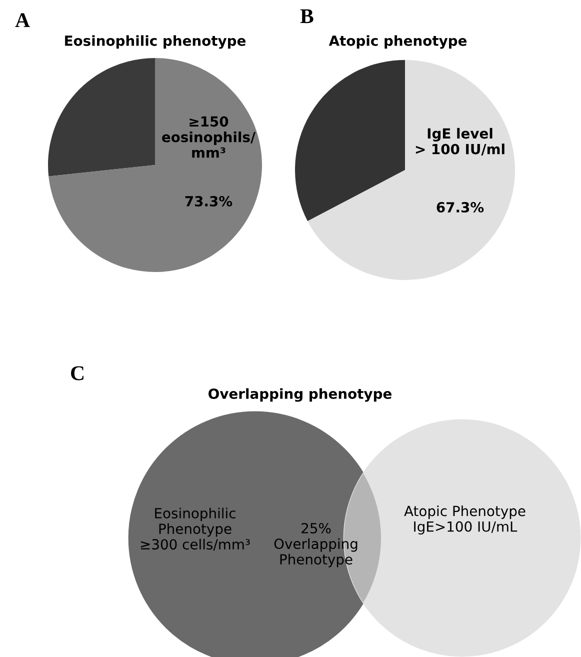 This screenshot has height=657, width=581. I want to click on text: B, so click(307, 16).